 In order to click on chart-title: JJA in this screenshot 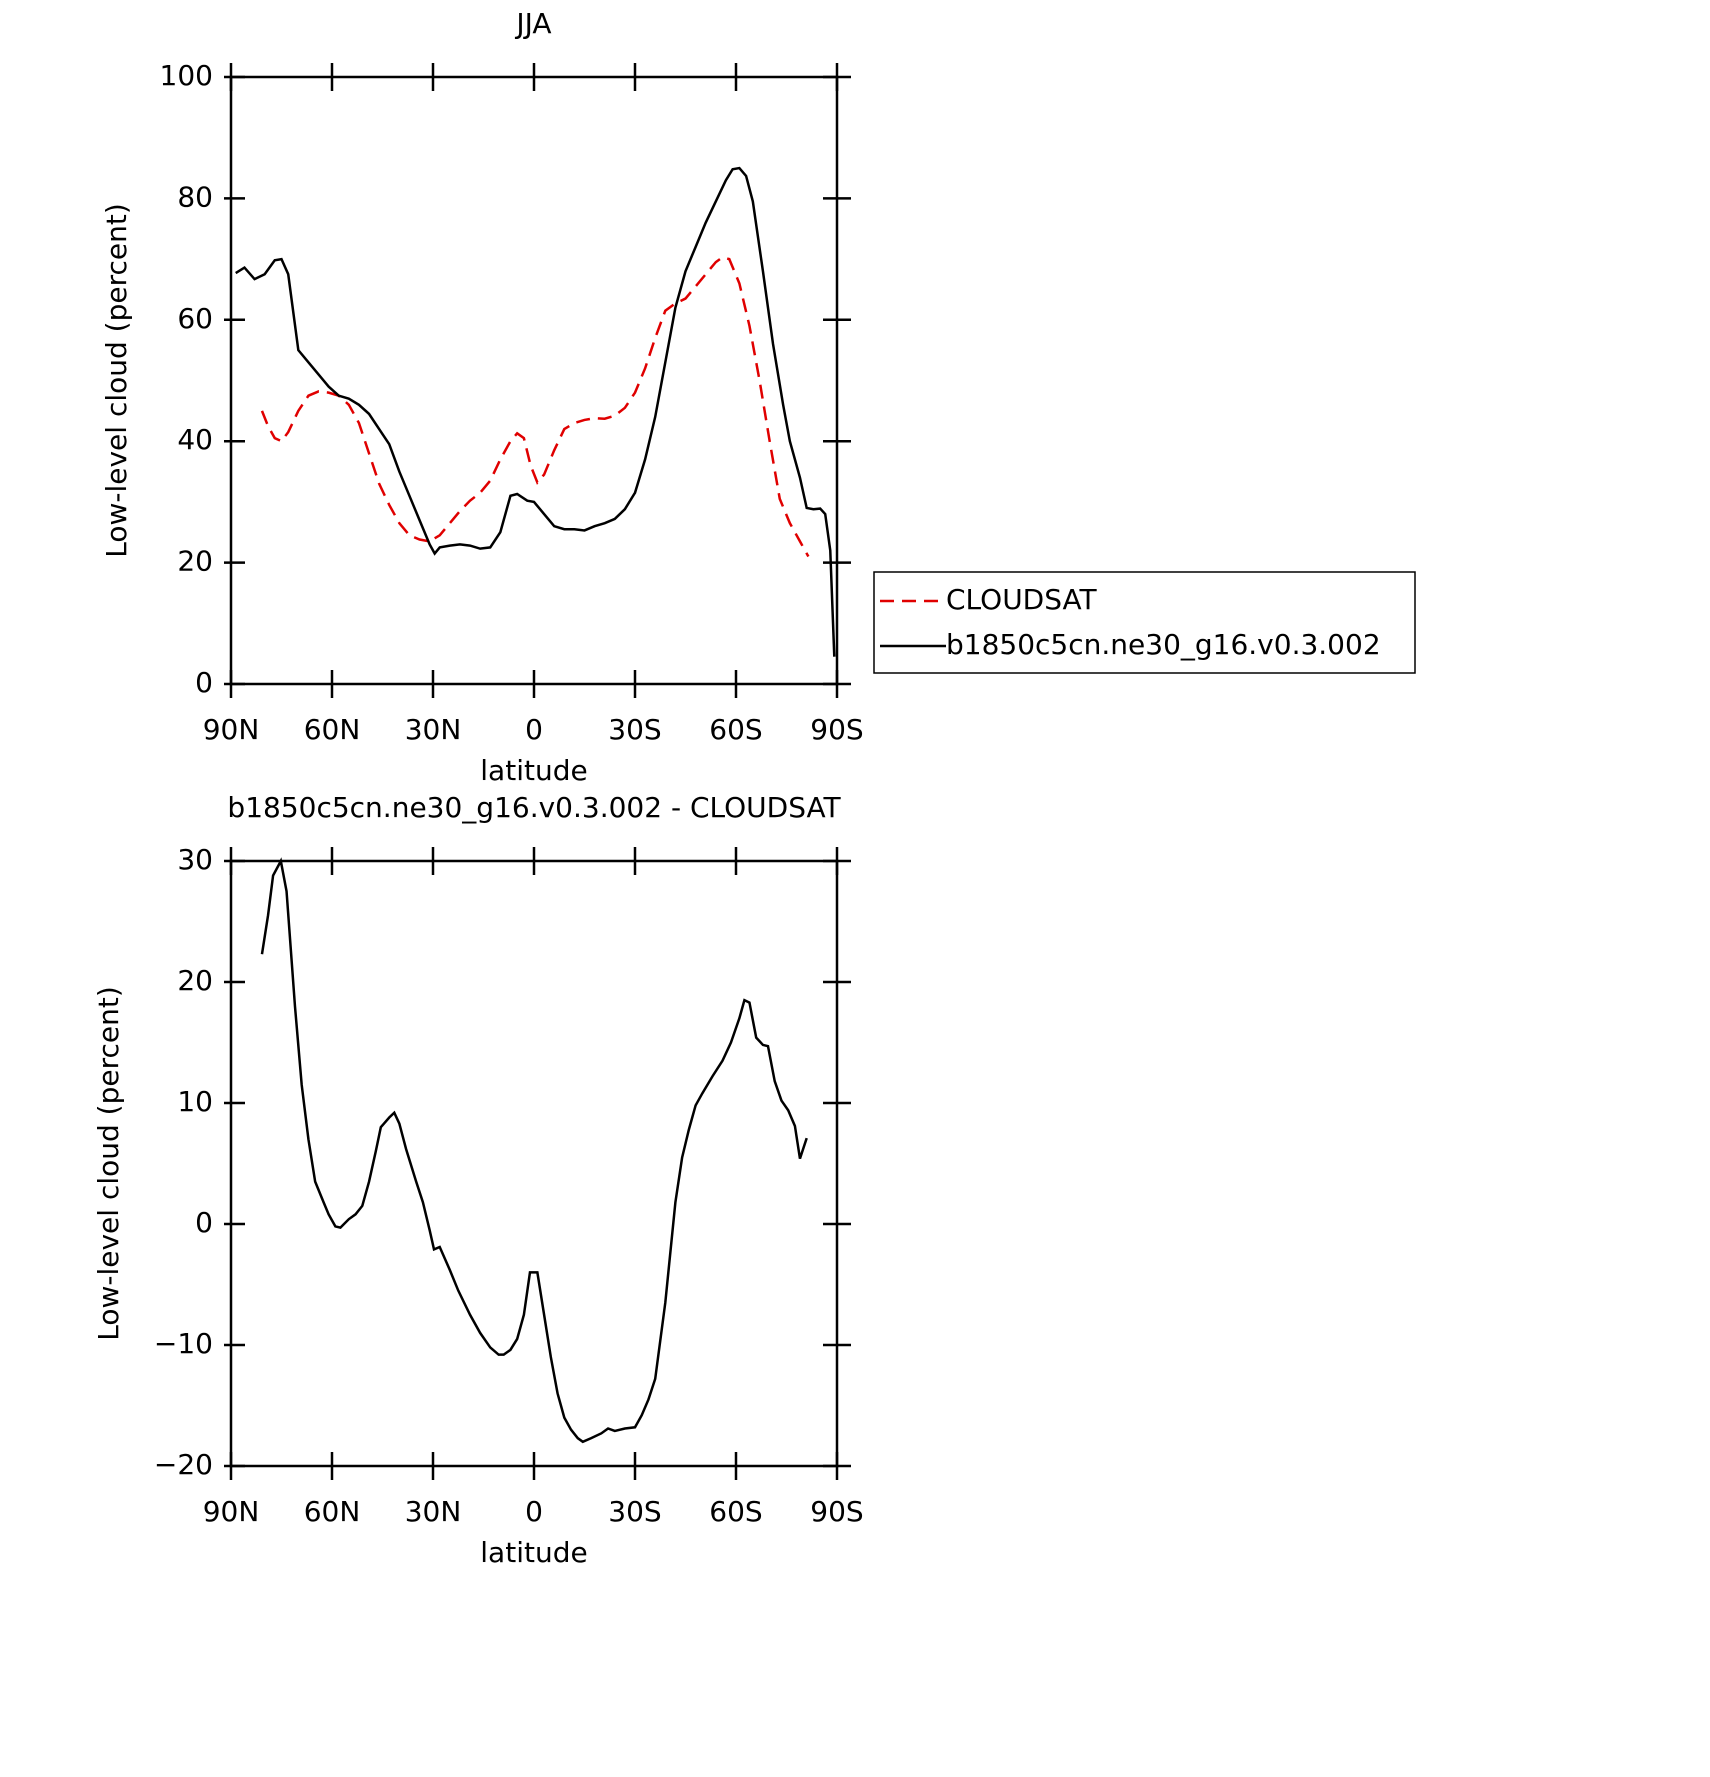, I will do `click(532, 23)`.